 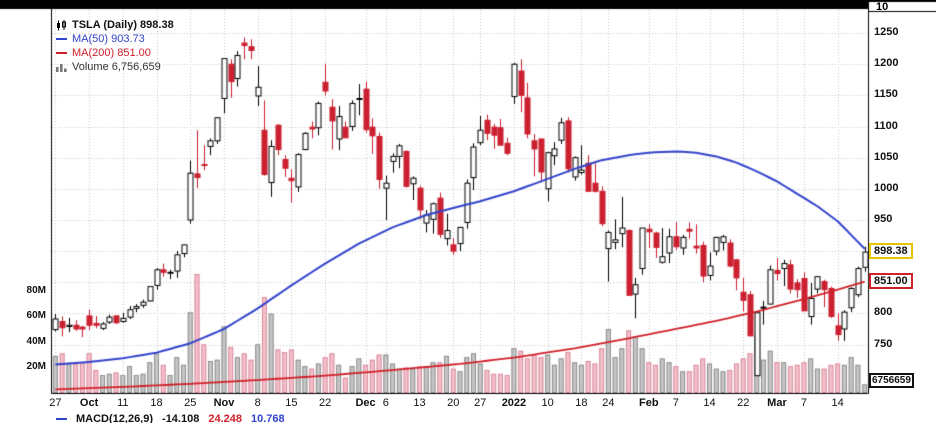 I want to click on legend-ma200-row: MA(200) 851.00, so click(x=115, y=53).